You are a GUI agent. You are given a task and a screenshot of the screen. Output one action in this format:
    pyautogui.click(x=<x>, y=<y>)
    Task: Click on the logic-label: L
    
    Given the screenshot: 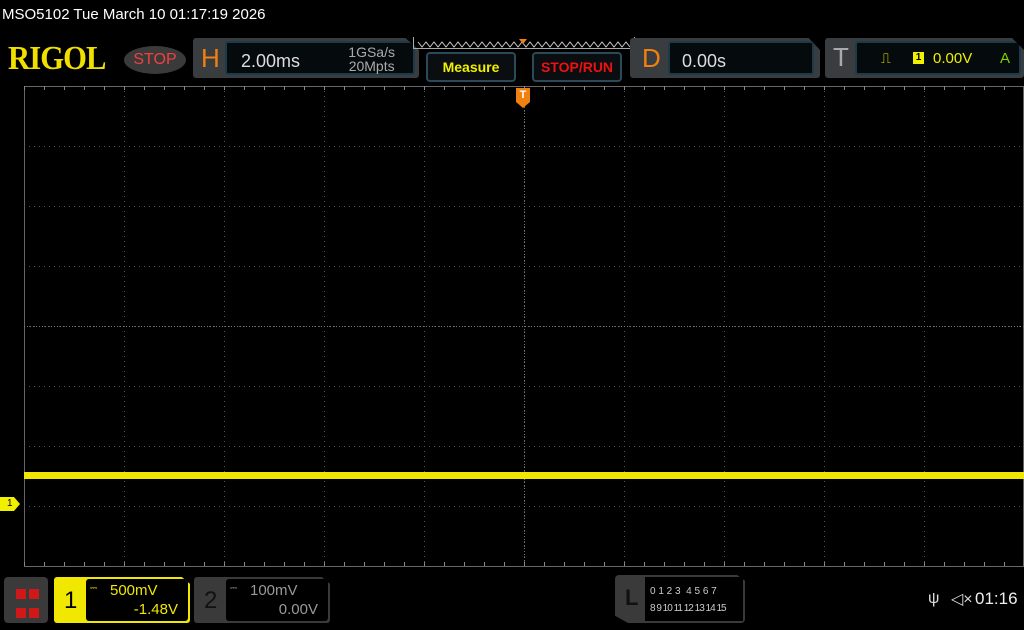 What is the action you would take?
    pyautogui.click(x=632, y=597)
    